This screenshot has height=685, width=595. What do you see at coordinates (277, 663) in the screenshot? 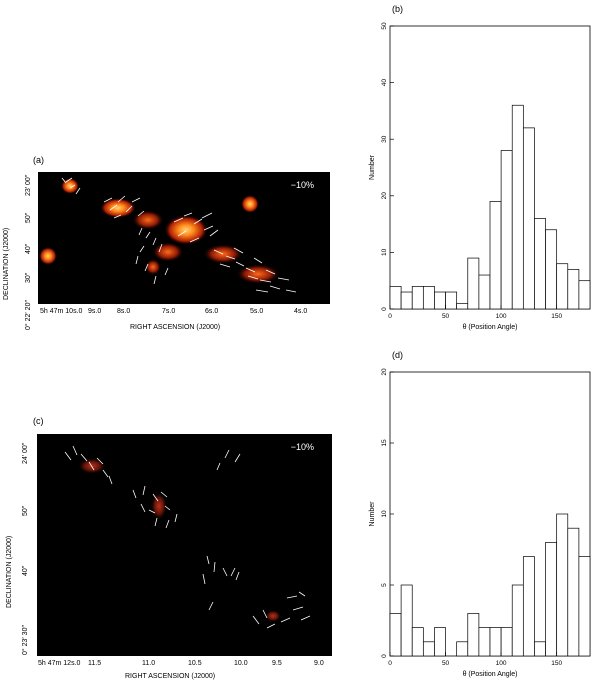
I see `panel-c-x-tick: 9.5` at bounding box center [277, 663].